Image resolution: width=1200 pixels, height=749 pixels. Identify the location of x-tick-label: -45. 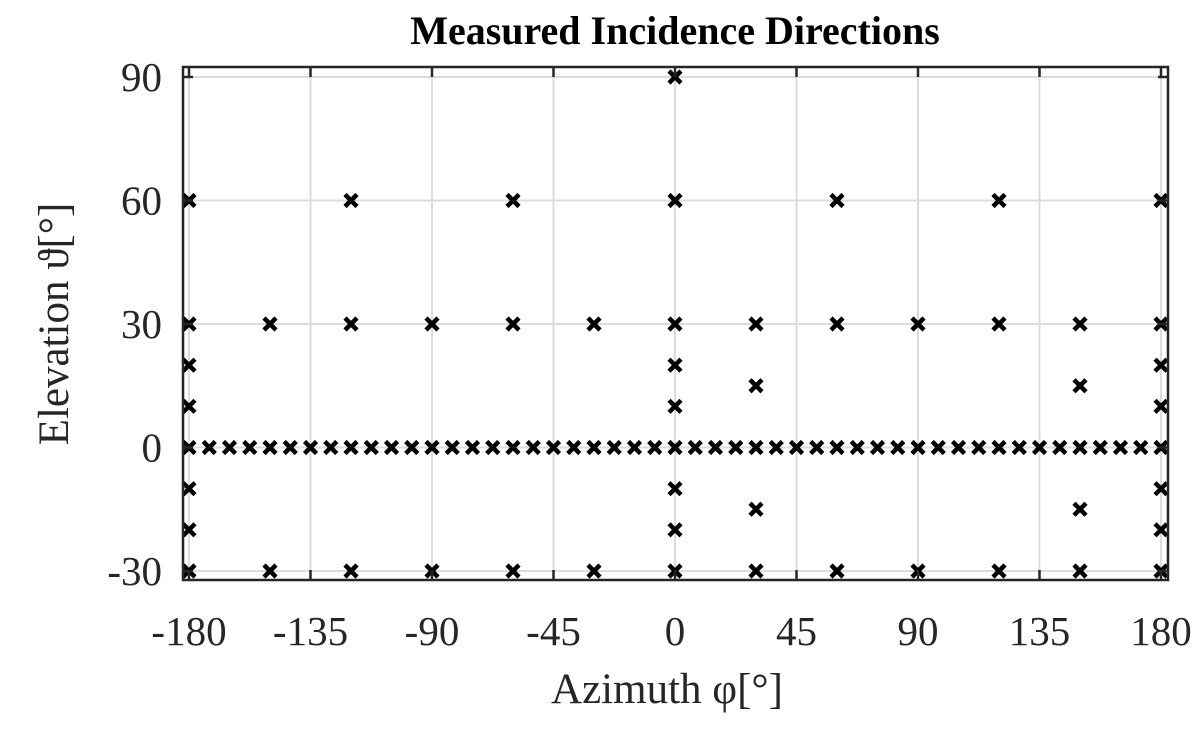
(553, 631).